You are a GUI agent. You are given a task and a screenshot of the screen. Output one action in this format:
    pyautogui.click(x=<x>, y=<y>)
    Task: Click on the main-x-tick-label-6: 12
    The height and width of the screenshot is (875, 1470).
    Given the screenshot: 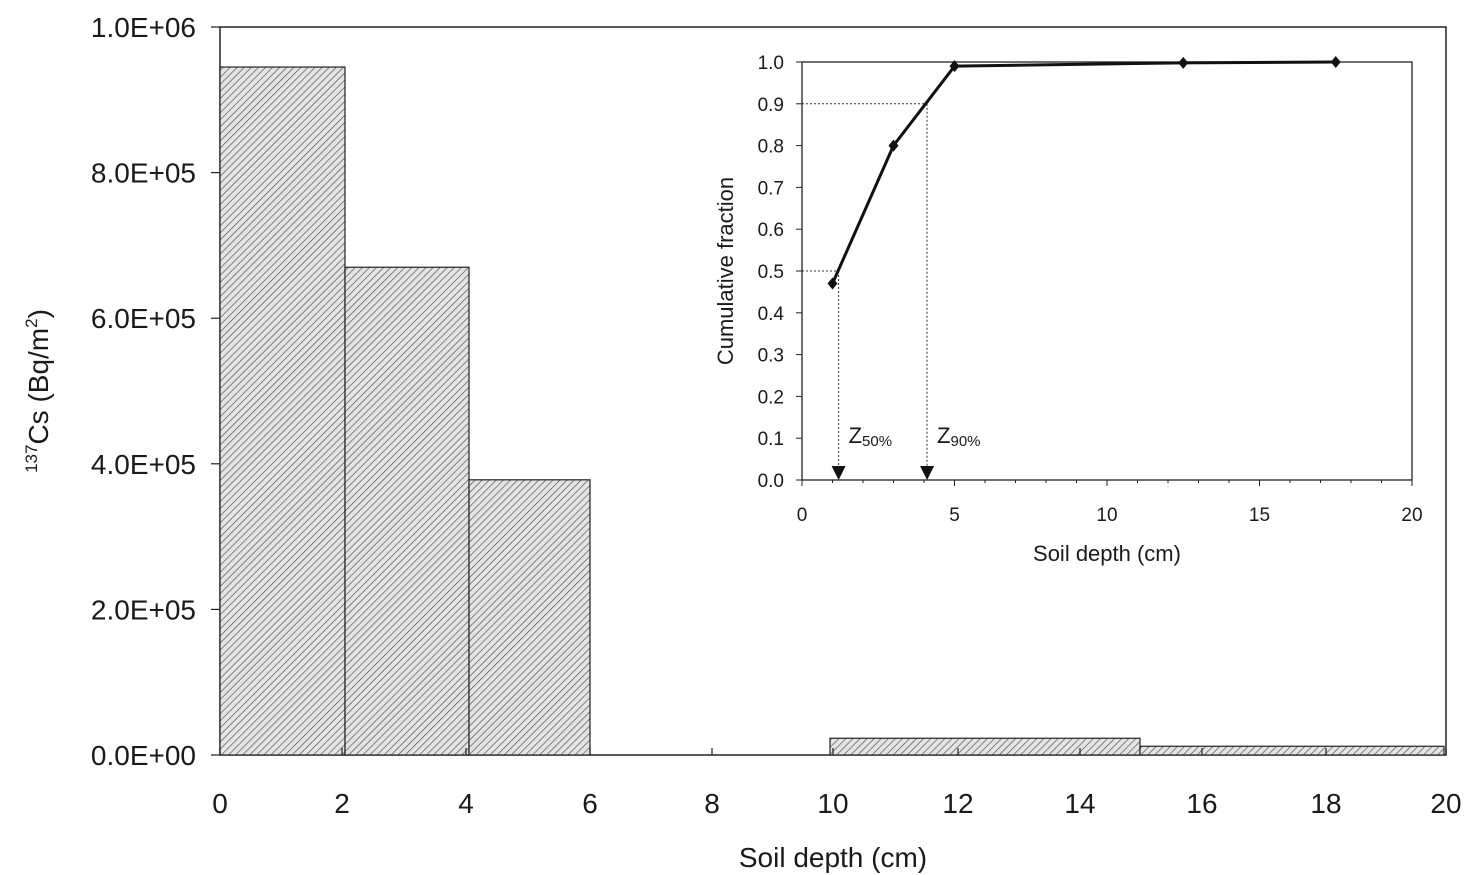 What is the action you would take?
    pyautogui.click(x=957, y=803)
    